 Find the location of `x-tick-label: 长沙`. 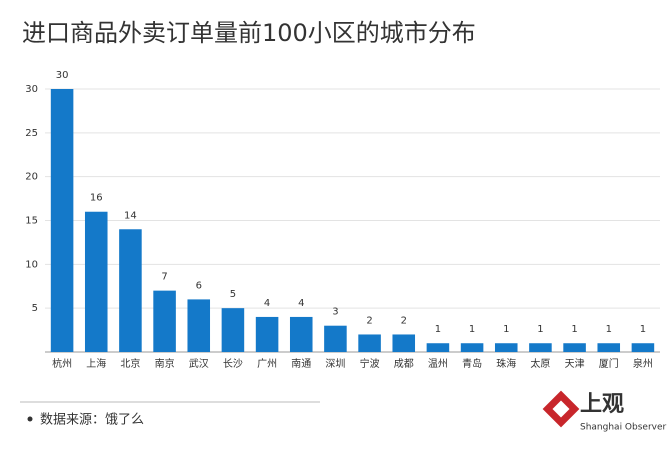

x-tick-label: 长沙 is located at coordinates (233, 364).